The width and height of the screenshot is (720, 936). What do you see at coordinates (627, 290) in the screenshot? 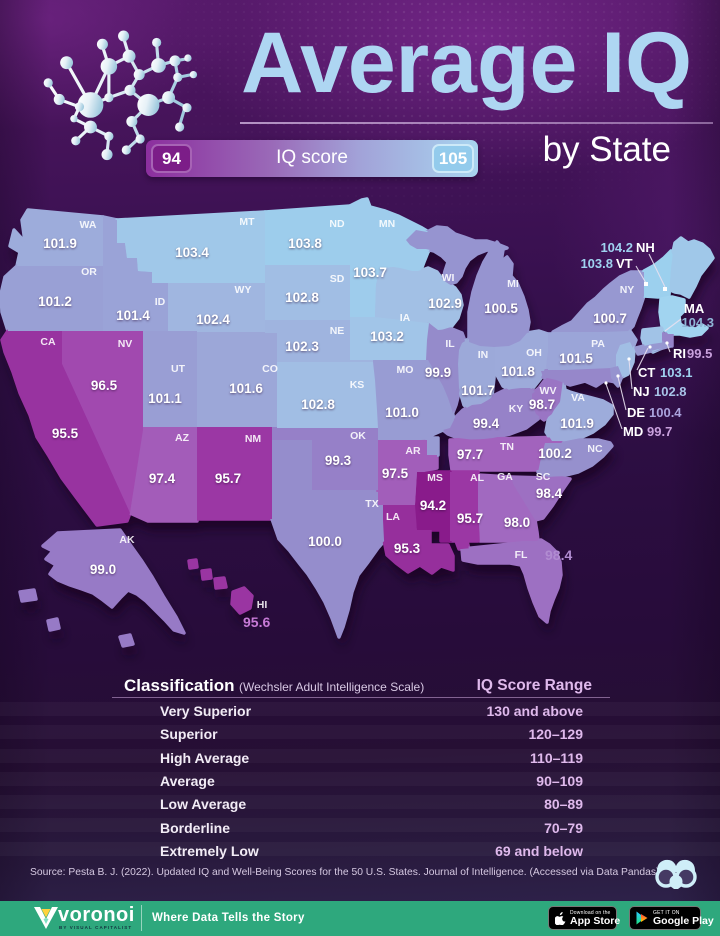
I see `svg-text: NY` at bounding box center [627, 290].